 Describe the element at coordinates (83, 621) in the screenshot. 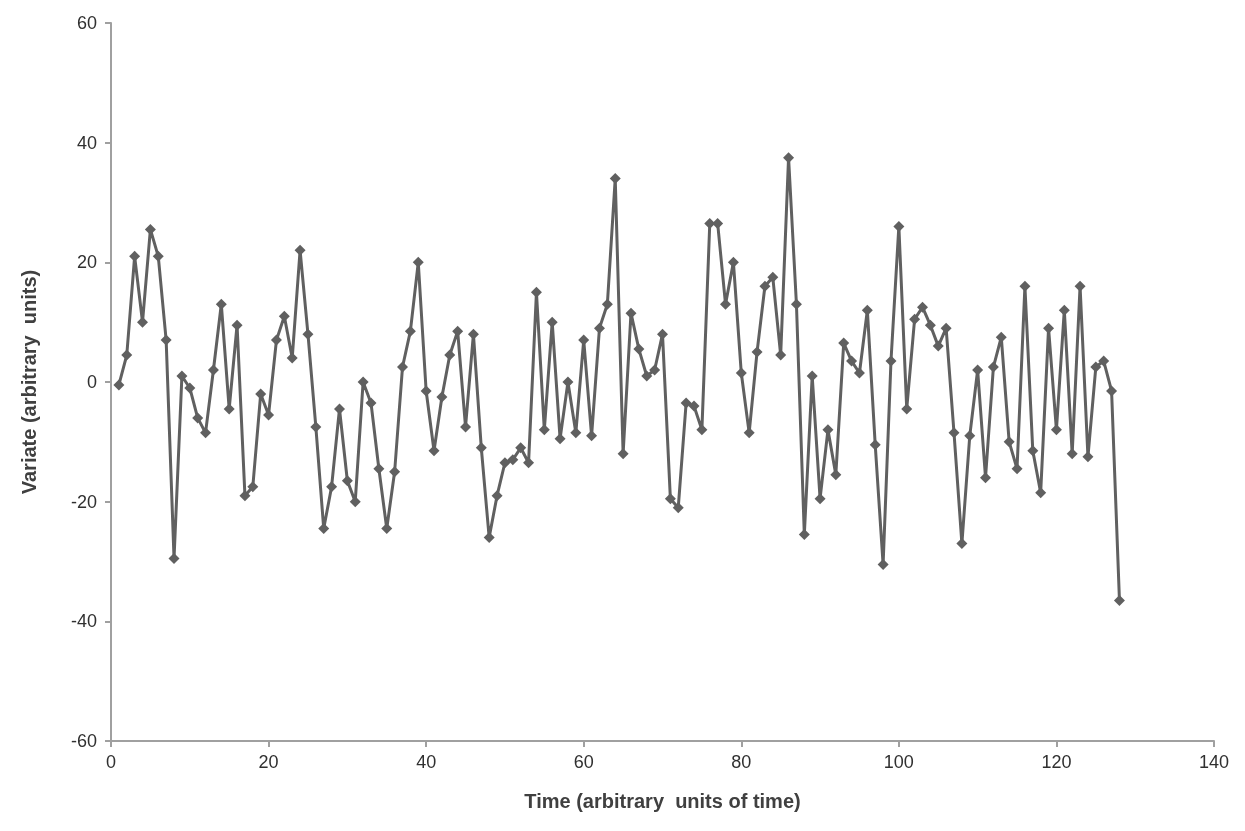

I see `y-tick-label: -40` at that location.